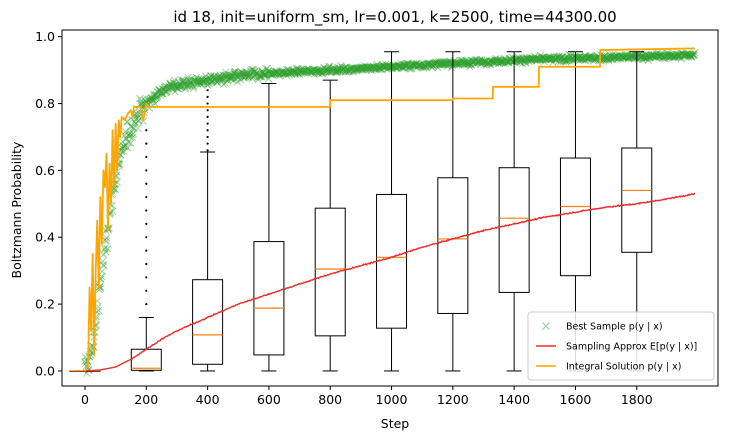 This screenshot has height=440, width=740. What do you see at coordinates (207, 117) in the screenshot?
I see `box-outlier` at bounding box center [207, 117].